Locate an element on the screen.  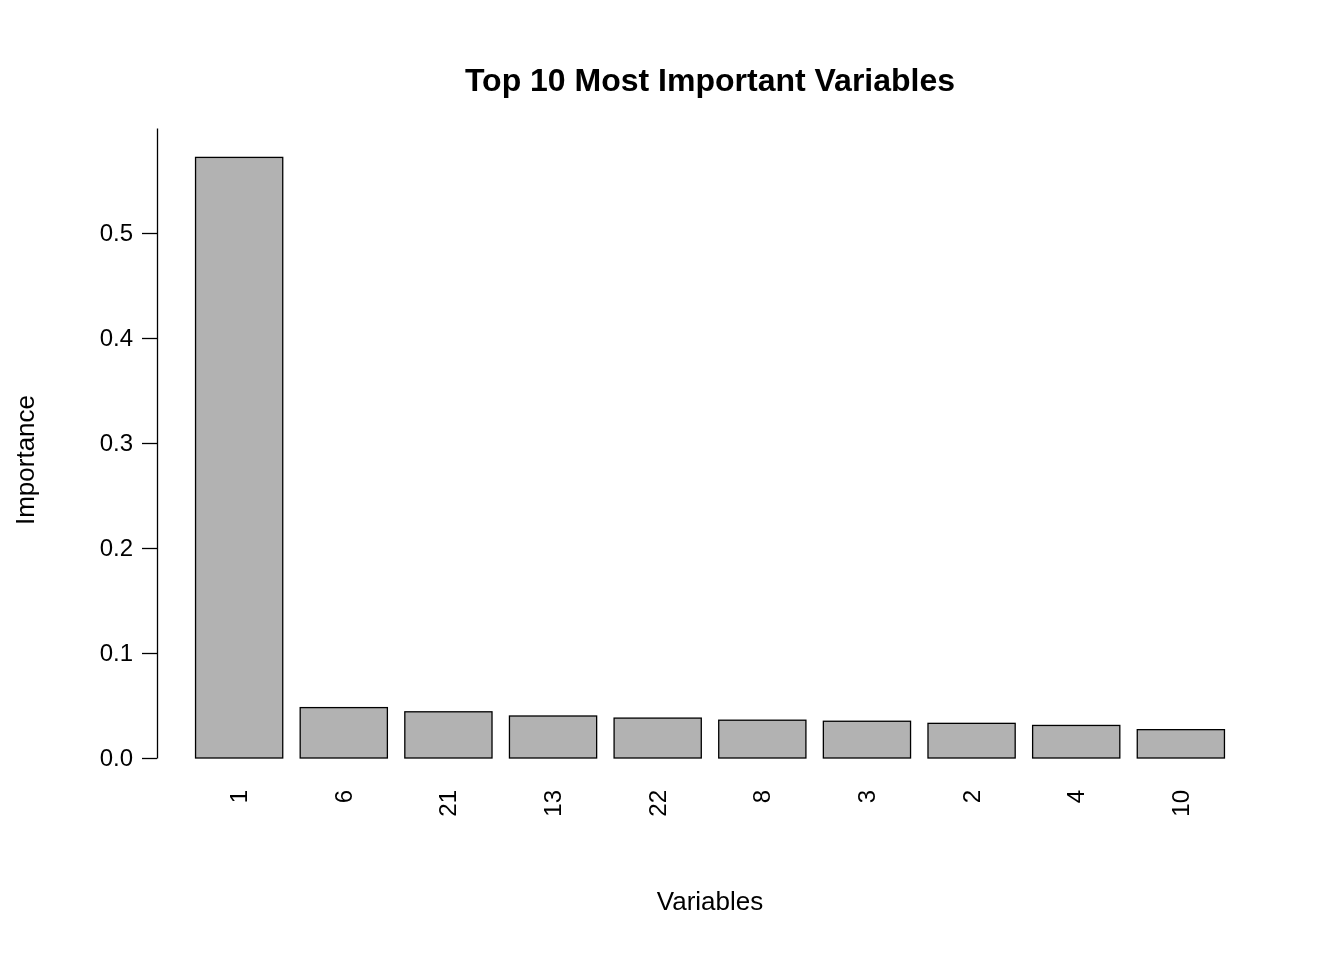
y-tick-label: 0.4 is located at coordinates (116, 338).